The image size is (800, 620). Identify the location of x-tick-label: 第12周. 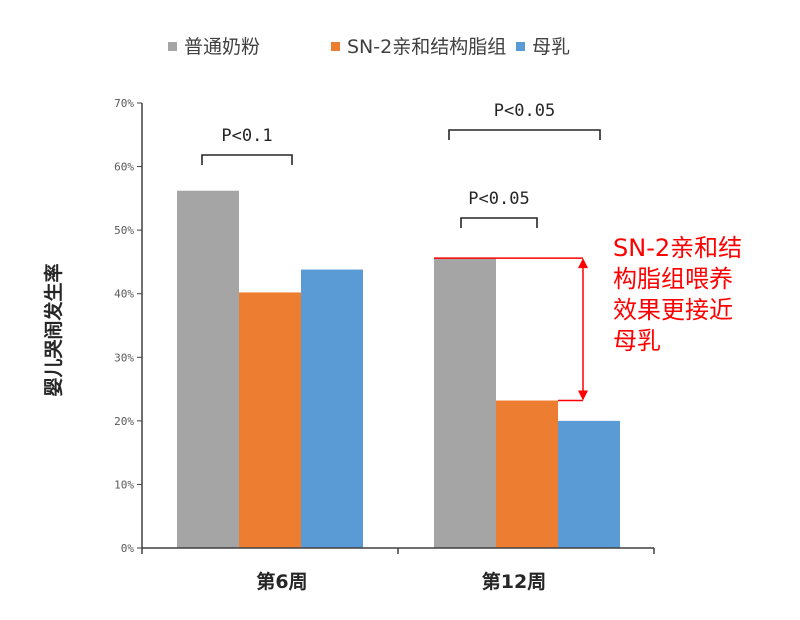
(514, 581).